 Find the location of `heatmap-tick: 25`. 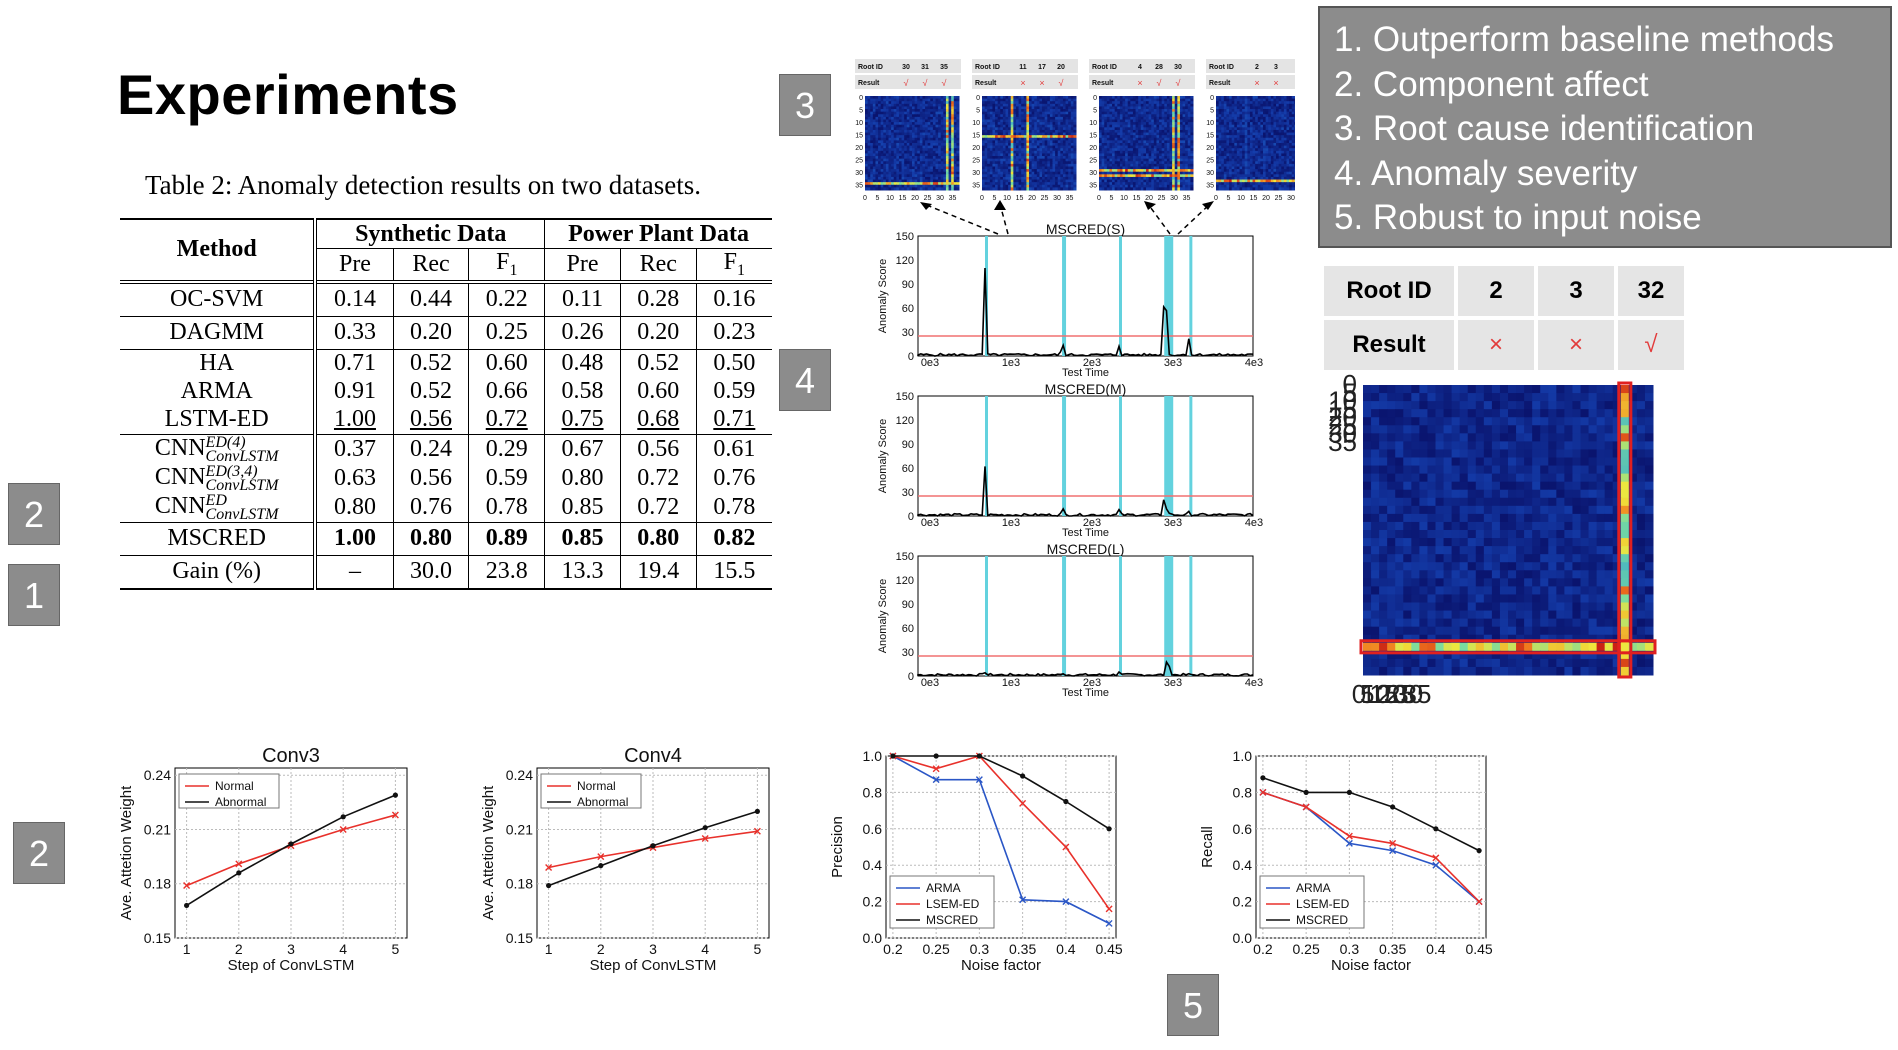

heatmap-tick: 25 is located at coordinates (1342, 425).